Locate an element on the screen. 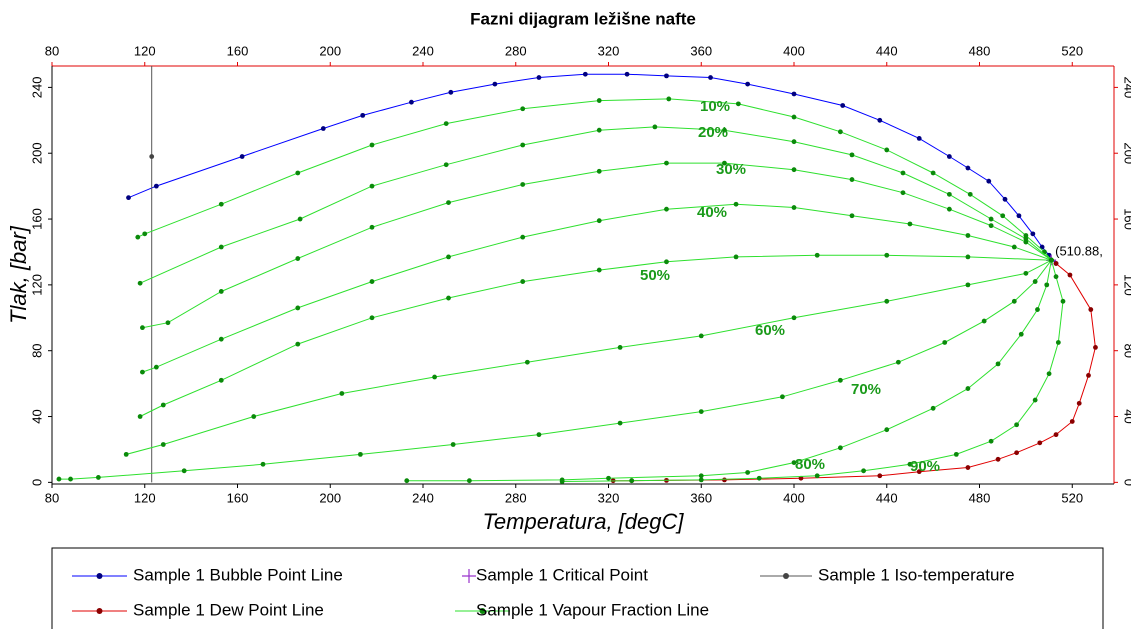 The height and width of the screenshot is (629, 1131). legend-label: Sample 1 Critical Point is located at coordinates (562, 574).